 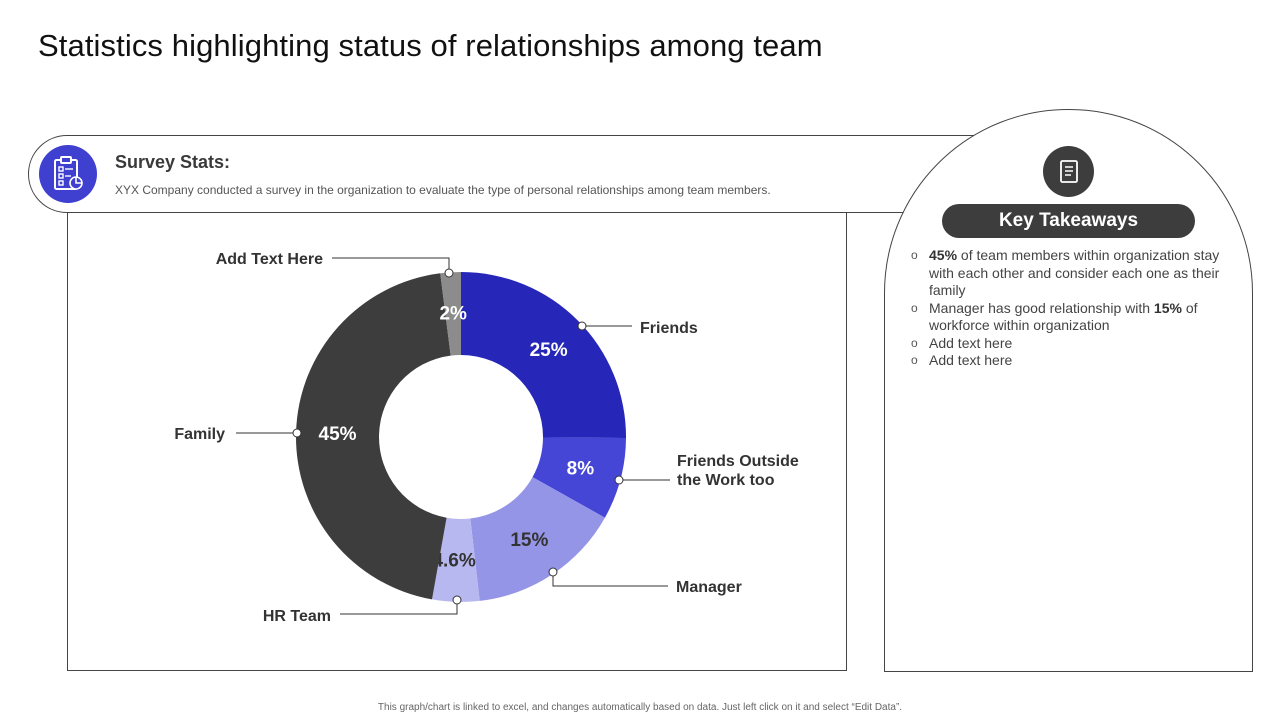 What do you see at coordinates (1167, 307) in the screenshot?
I see `takeaway-2-bold: 15%` at bounding box center [1167, 307].